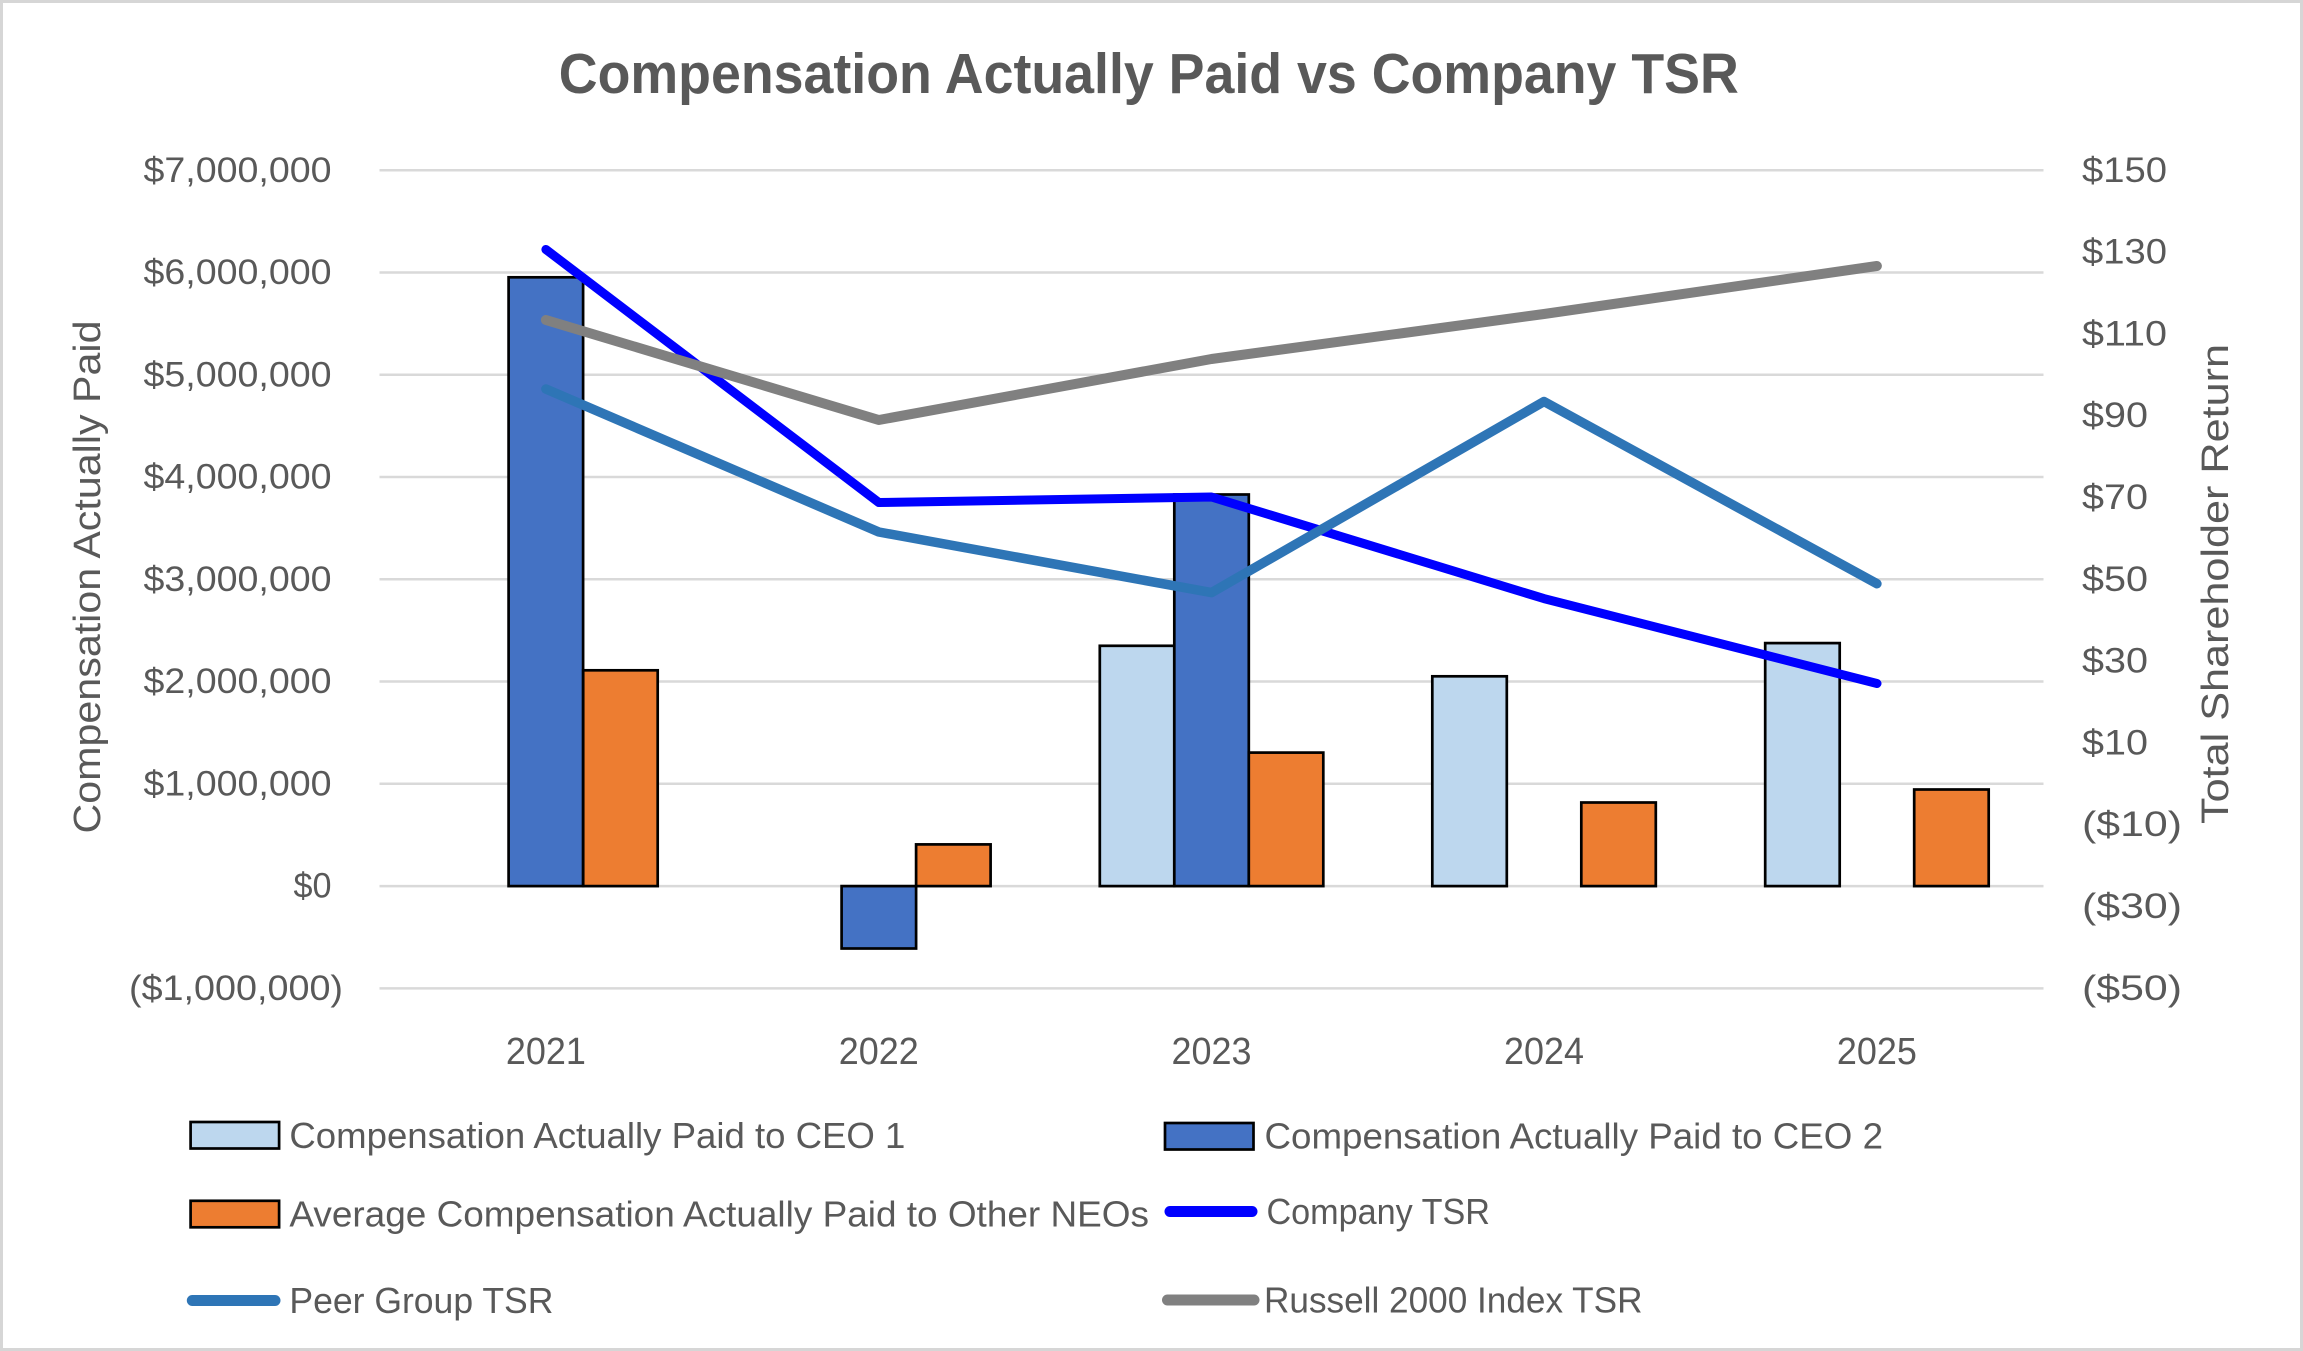  I want to click on svg-text: 2022, so click(879, 1052).